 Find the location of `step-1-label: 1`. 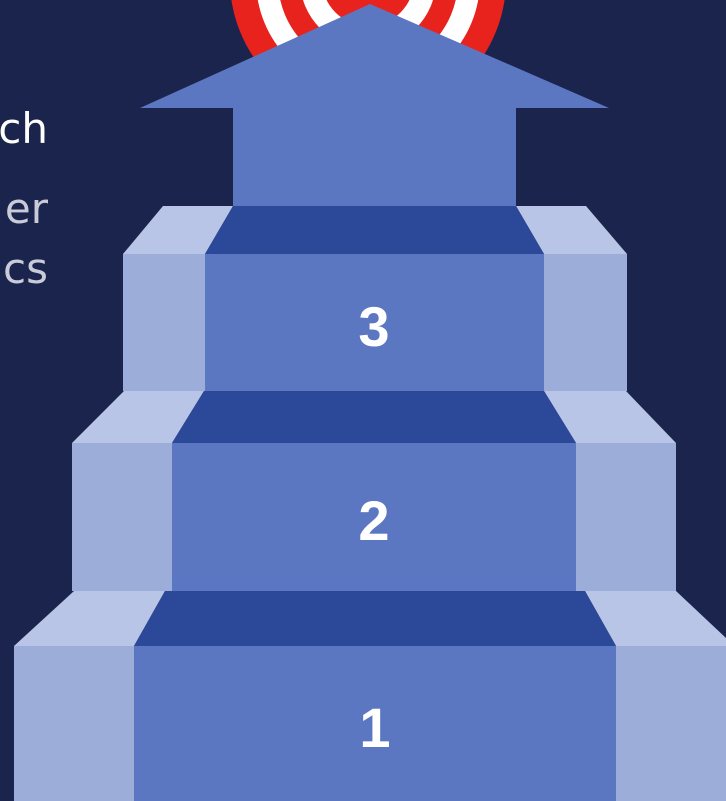

step-1-label: 1 is located at coordinates (374, 727).